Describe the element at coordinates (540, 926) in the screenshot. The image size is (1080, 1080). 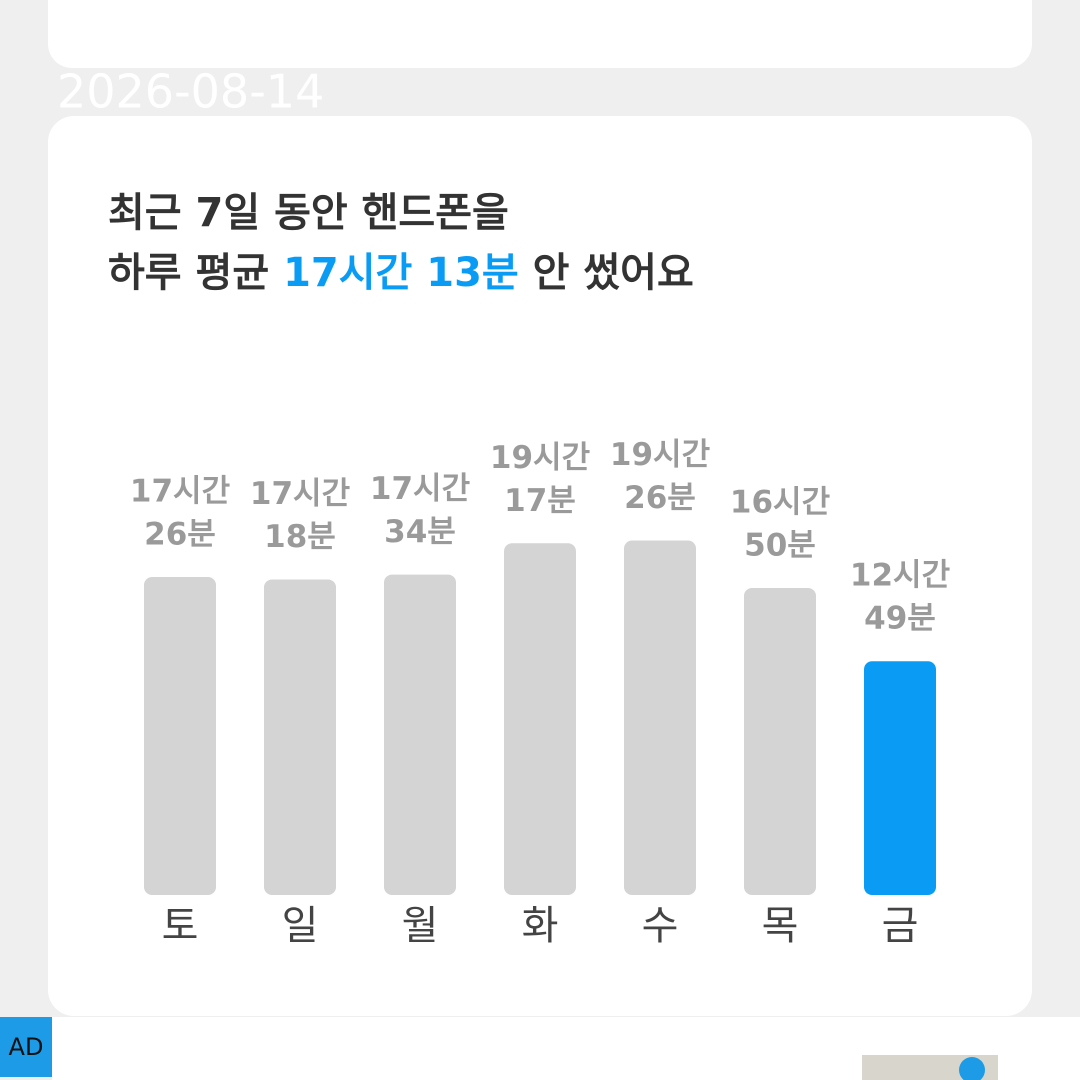
I see `x-tick-label: 화` at that location.